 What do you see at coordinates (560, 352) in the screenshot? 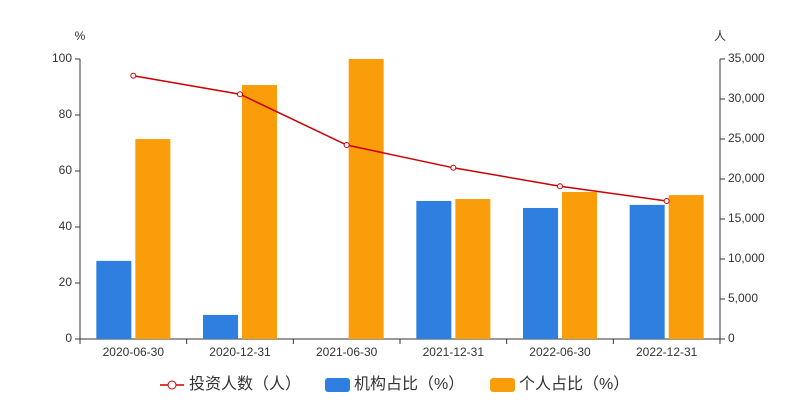
I see `x-tick-label: 2022-06-30` at bounding box center [560, 352].